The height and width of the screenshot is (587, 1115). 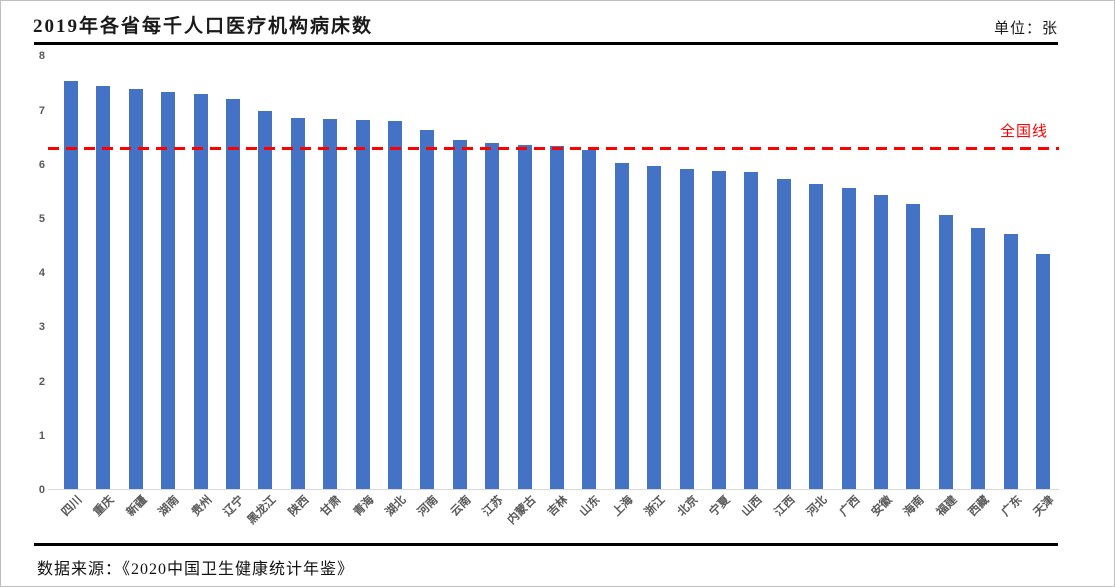 I want to click on bar-海南, so click(x=913, y=347).